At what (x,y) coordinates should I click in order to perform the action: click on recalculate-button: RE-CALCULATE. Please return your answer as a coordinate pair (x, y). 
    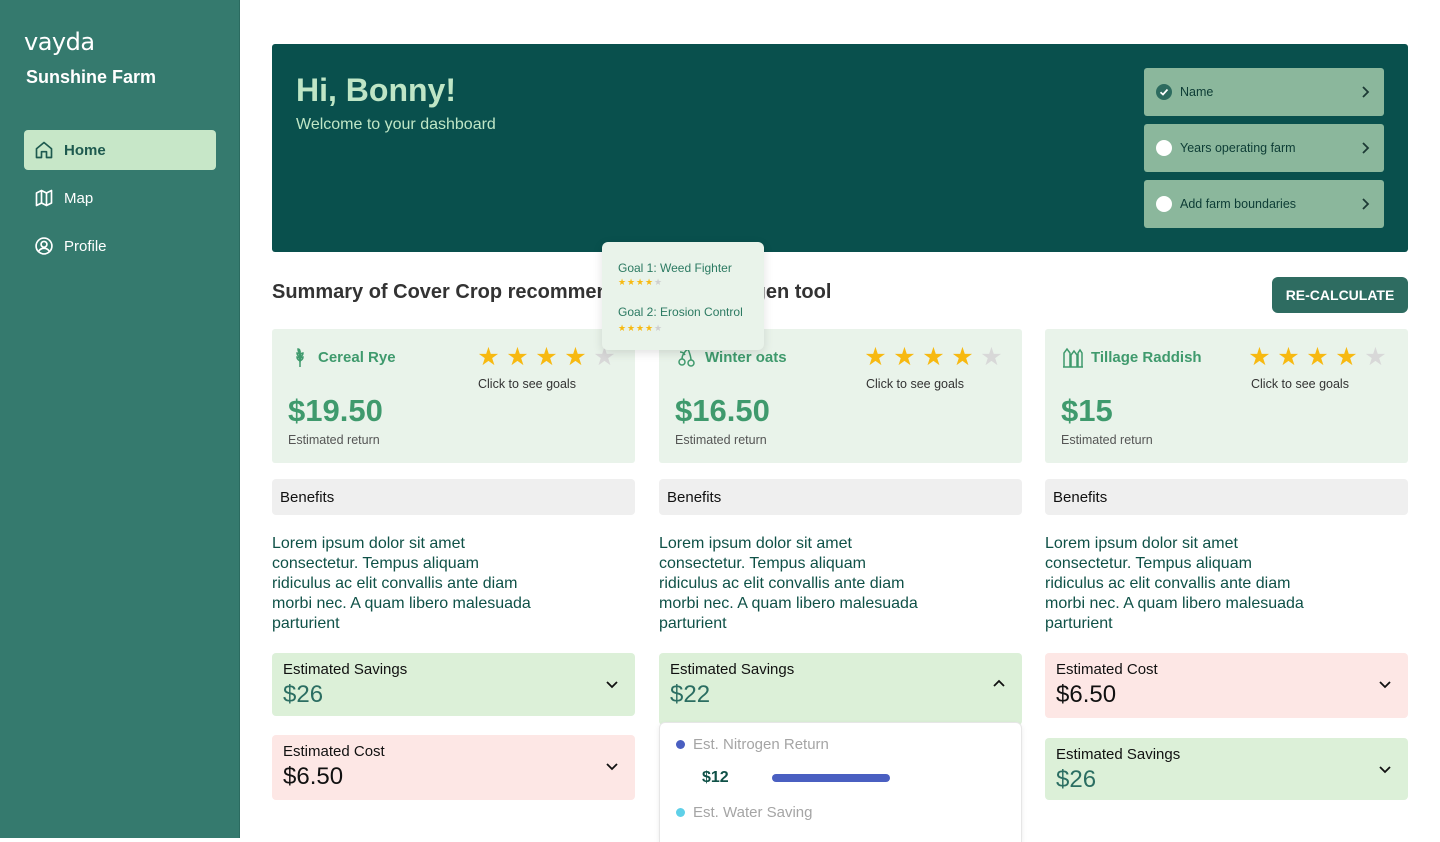
    Looking at the image, I should click on (1340, 295).